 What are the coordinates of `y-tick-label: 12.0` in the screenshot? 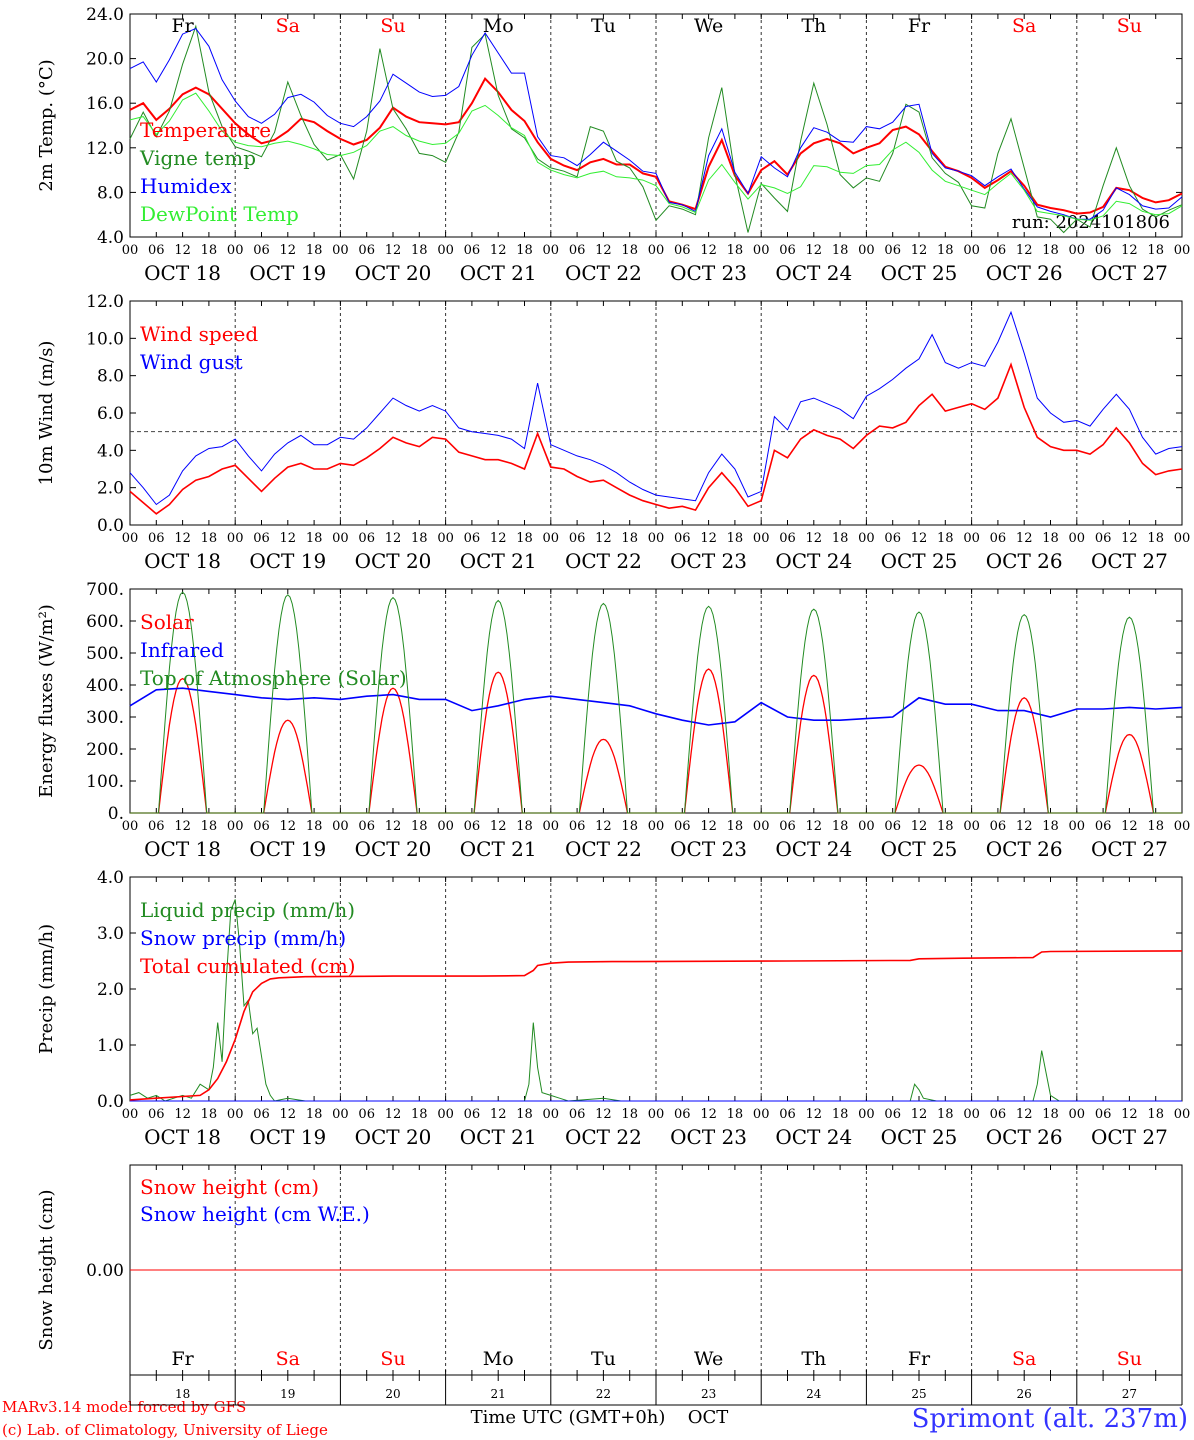 It's located at (105, 149).